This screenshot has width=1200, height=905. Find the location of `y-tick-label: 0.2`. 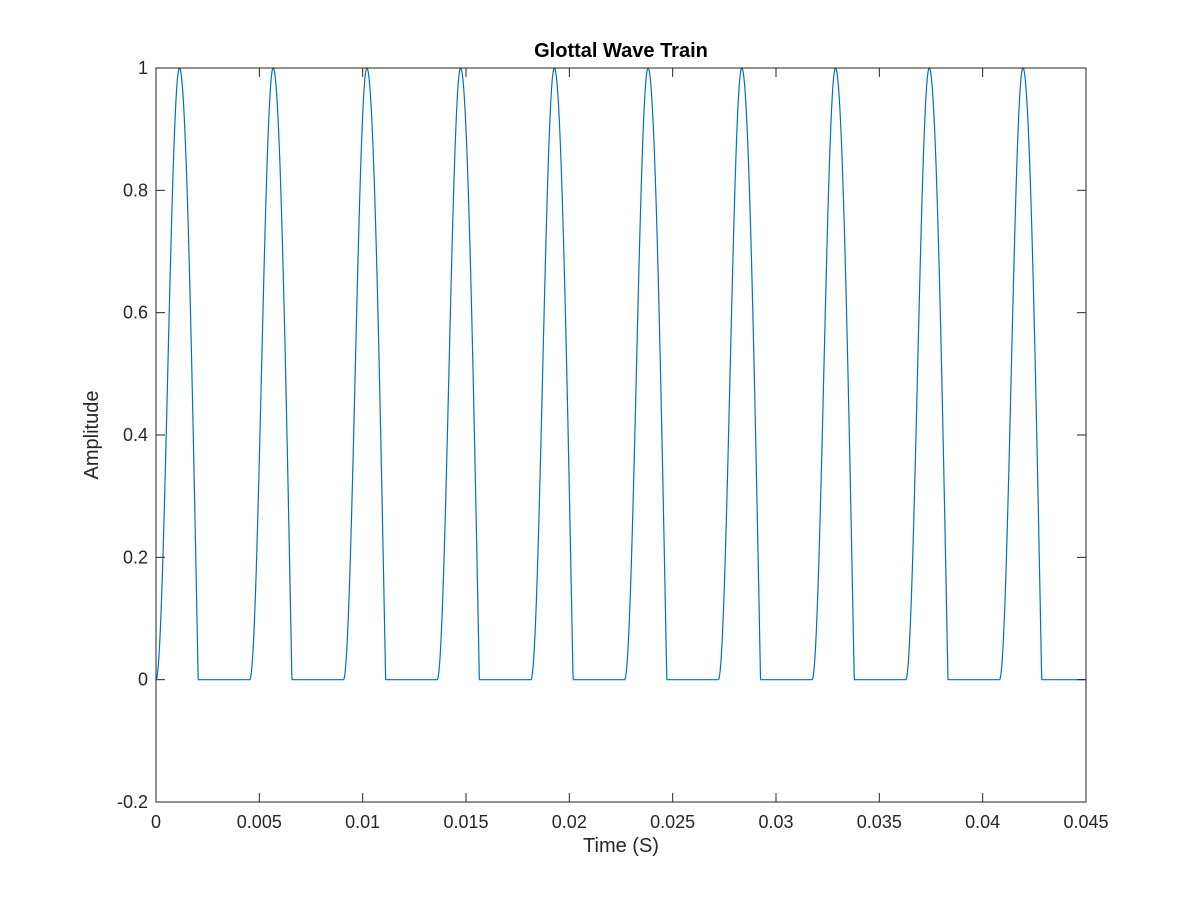

y-tick-label: 0.2 is located at coordinates (135, 557).